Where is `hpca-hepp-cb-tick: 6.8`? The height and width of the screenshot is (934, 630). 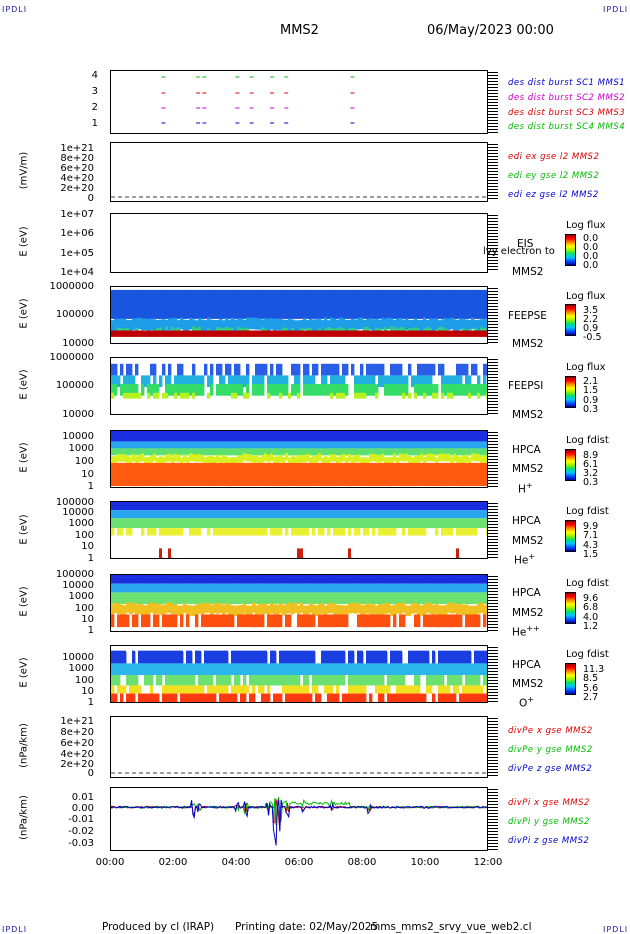
hpca-hepp-cb-tick: 6.8 is located at coordinates (591, 607).